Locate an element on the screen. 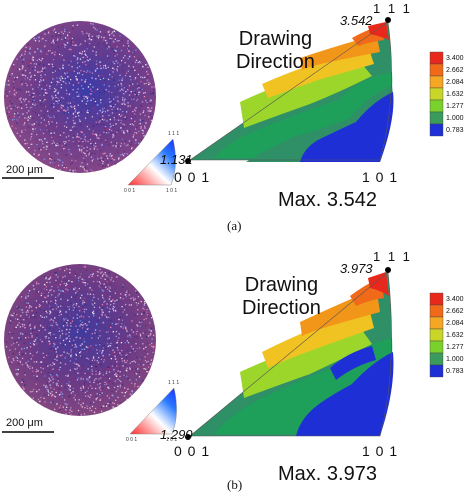 The height and width of the screenshot is (497, 474). figure-caption-a: (a) is located at coordinates (234, 225).